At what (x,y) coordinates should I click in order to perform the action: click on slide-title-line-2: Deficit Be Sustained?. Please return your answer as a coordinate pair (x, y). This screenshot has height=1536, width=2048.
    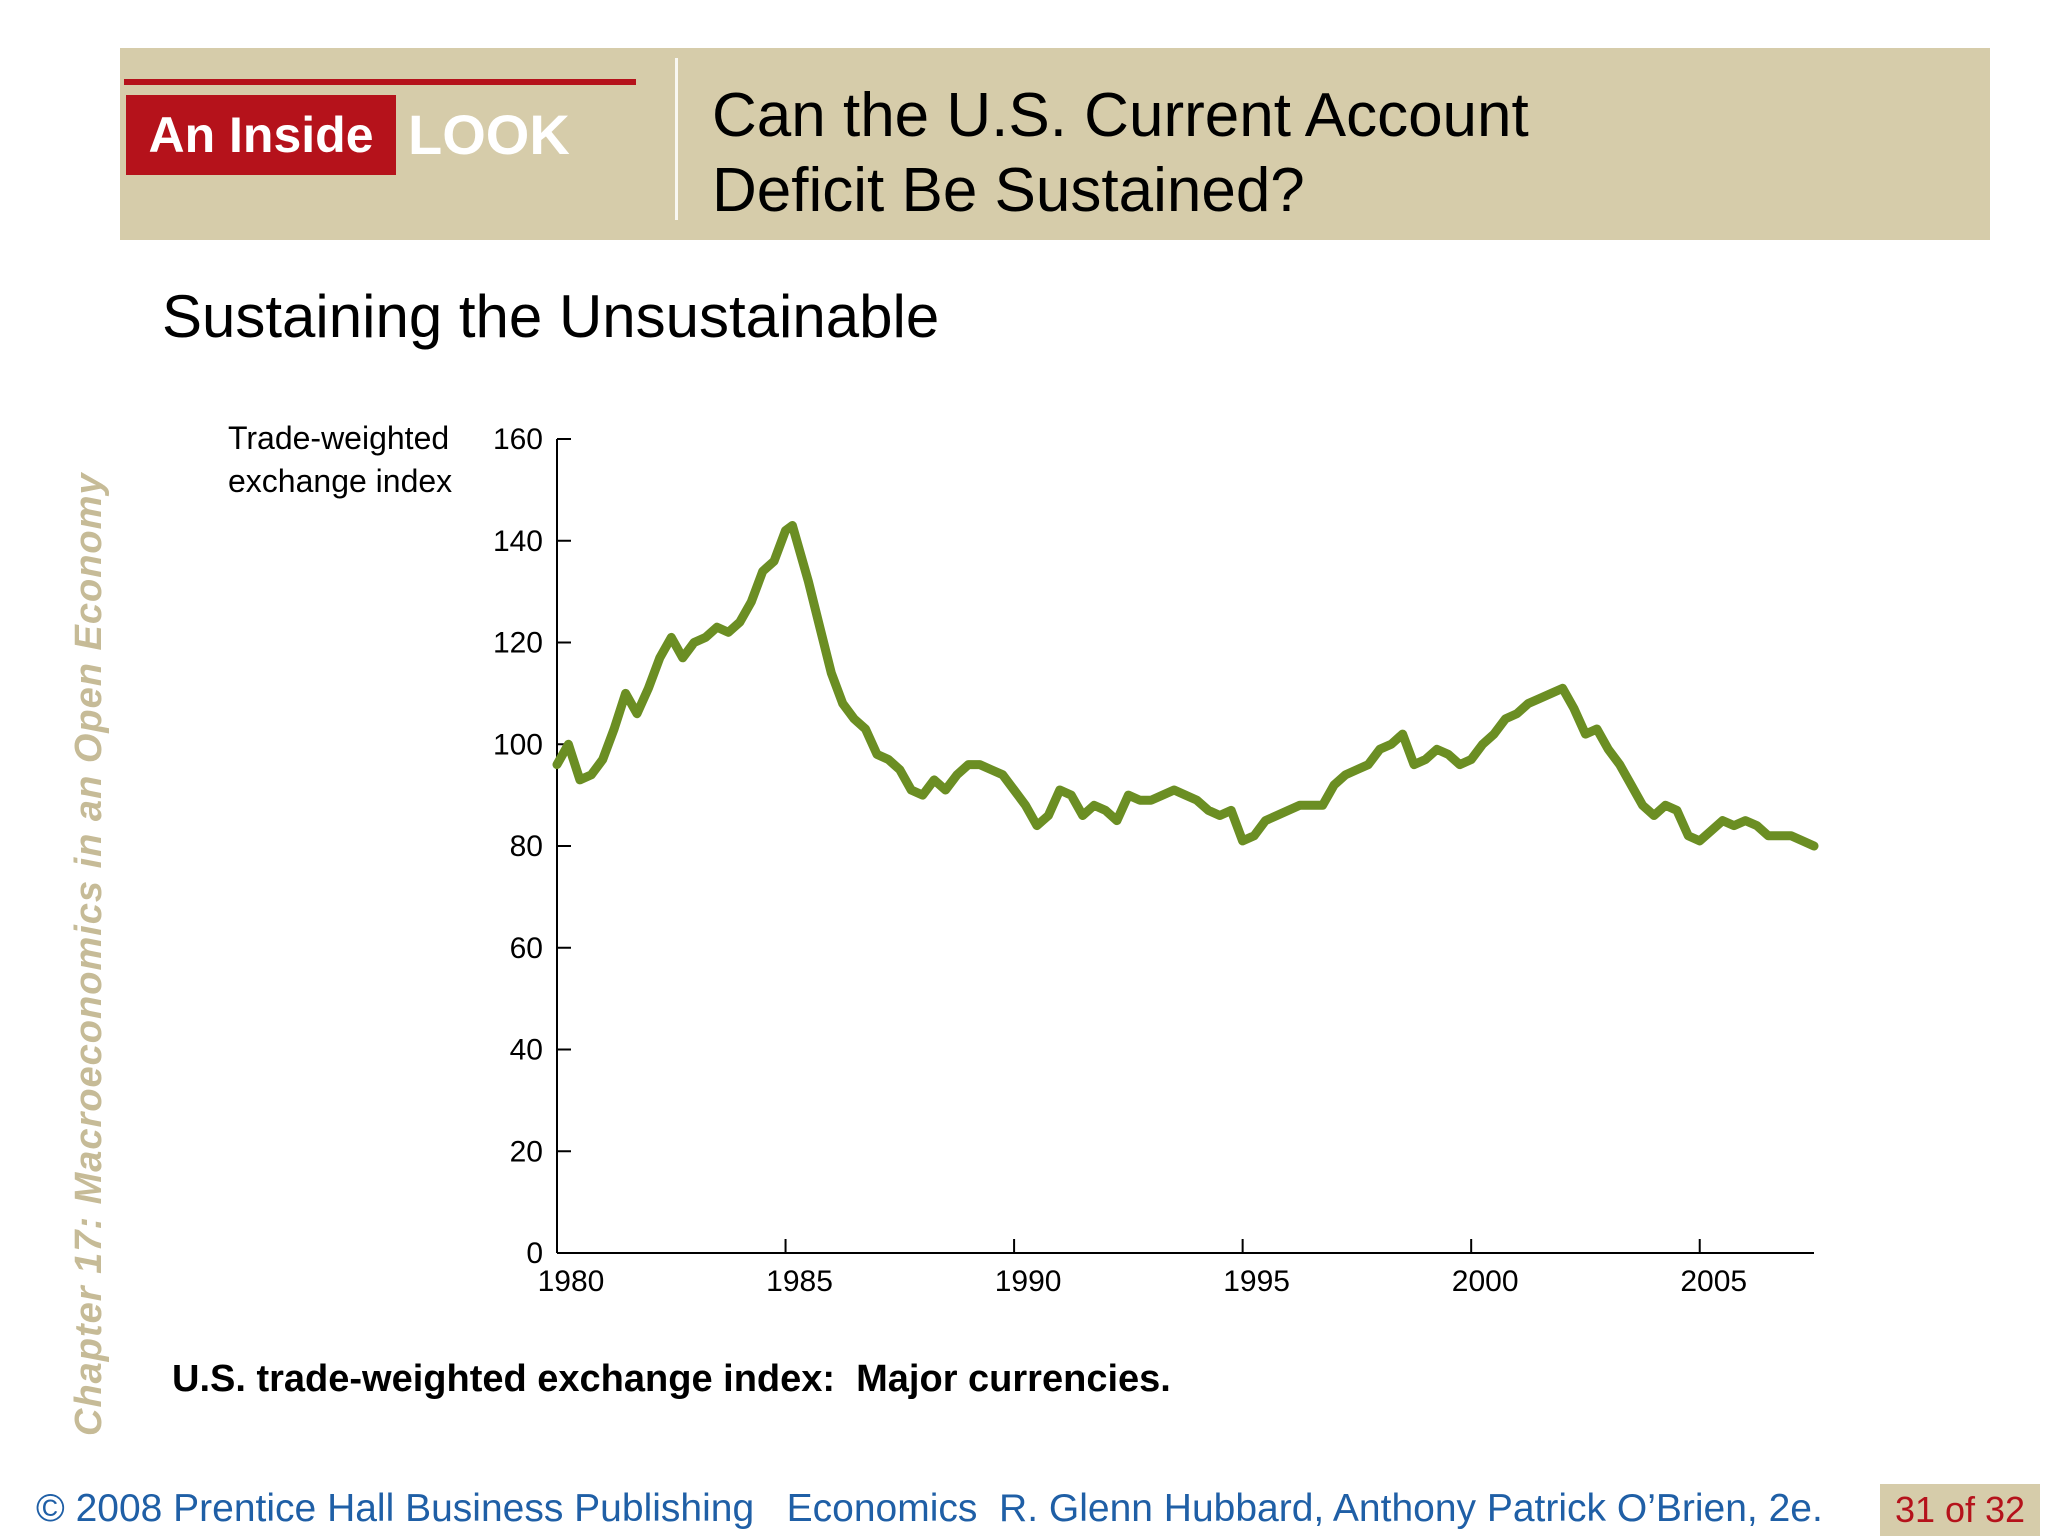
    Looking at the image, I should click on (1008, 190).